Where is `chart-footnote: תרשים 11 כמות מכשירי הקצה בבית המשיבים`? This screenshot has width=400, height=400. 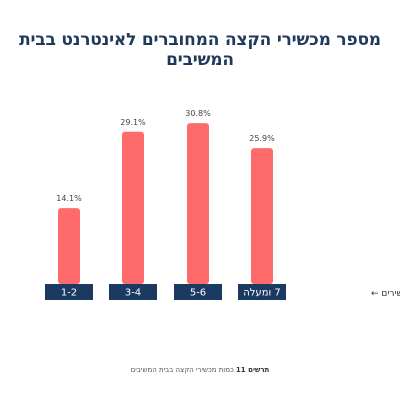
chart-footnote: תרשים 11 כמות מכשירי הקצה בבית המשיבים is located at coordinates (200, 370).